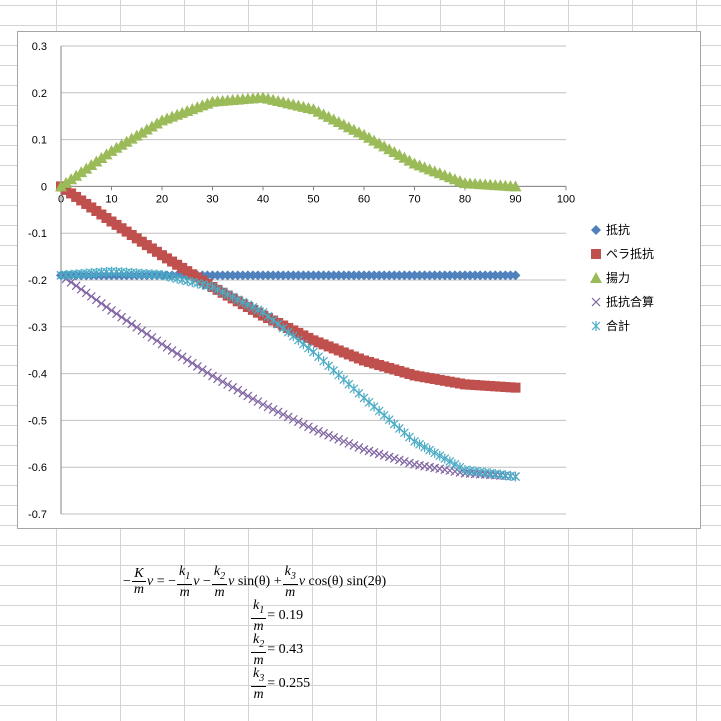 The image size is (721, 721). Describe the element at coordinates (618, 229) in the screenshot. I see `legend-label: 抵抗` at that location.